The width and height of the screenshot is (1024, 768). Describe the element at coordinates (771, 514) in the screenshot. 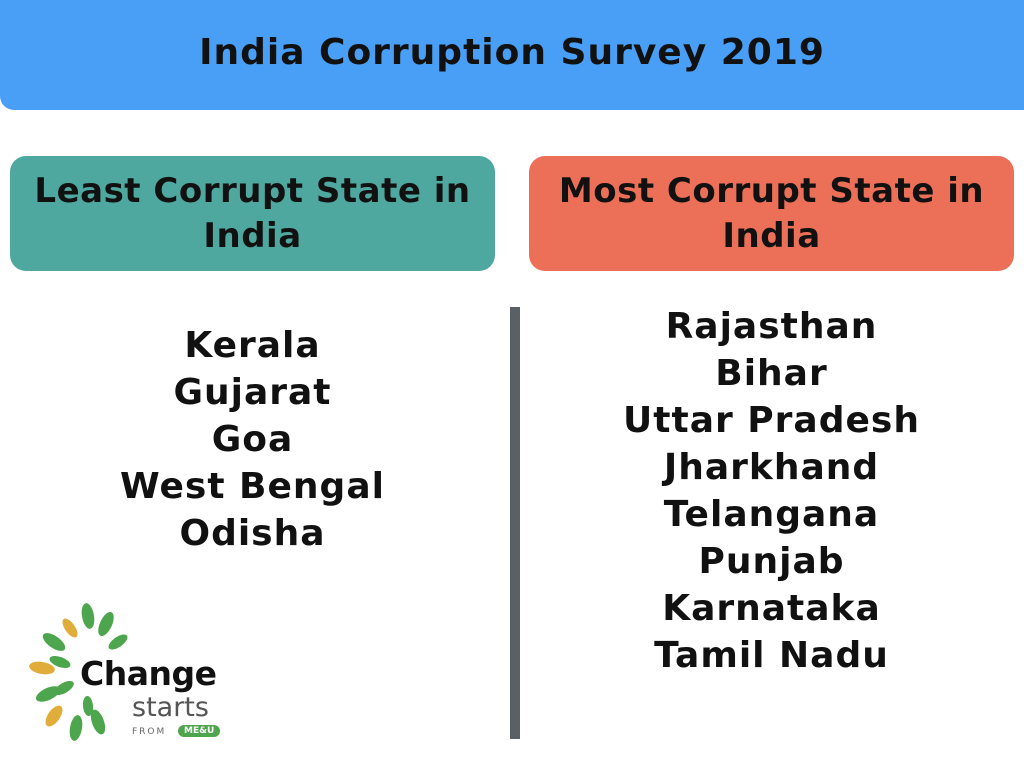

I see `list-item: Telangana` at that location.